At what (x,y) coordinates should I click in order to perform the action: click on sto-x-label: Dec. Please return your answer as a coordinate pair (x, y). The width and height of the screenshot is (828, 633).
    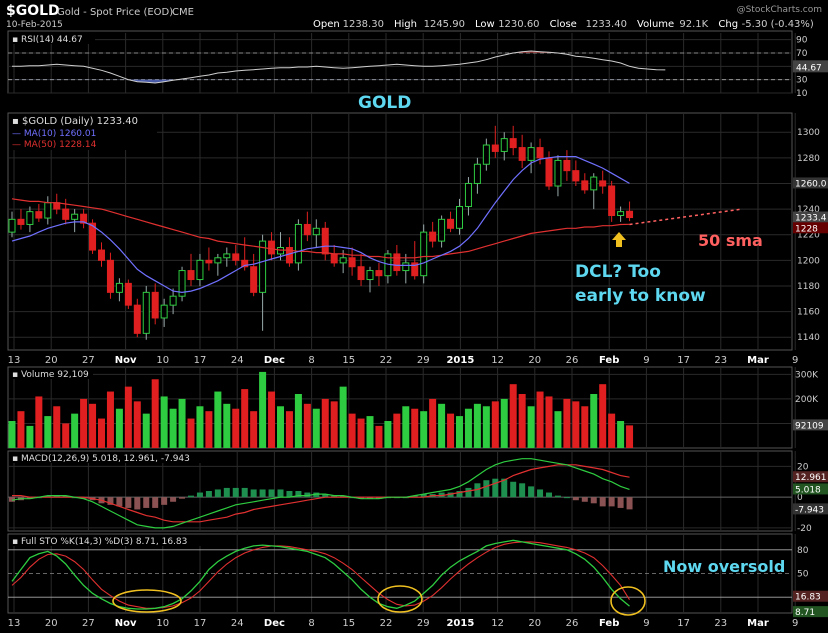
    Looking at the image, I should click on (274, 623).